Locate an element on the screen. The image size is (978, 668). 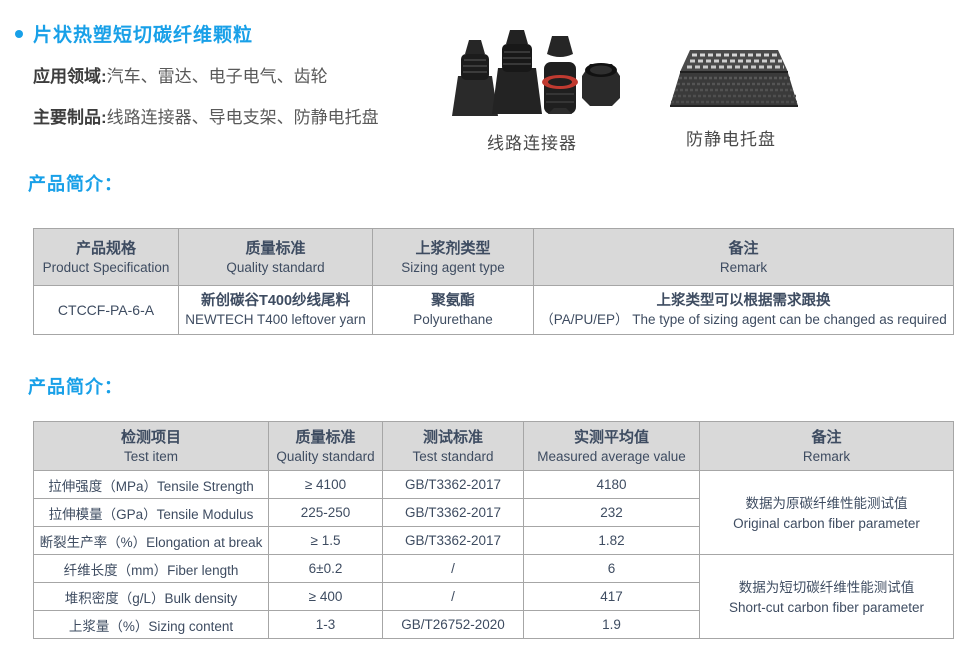
quality-cell: 新创碳谷T400纱线尾料 NEWTECH T400 leftover yarn is located at coordinates (275, 310).